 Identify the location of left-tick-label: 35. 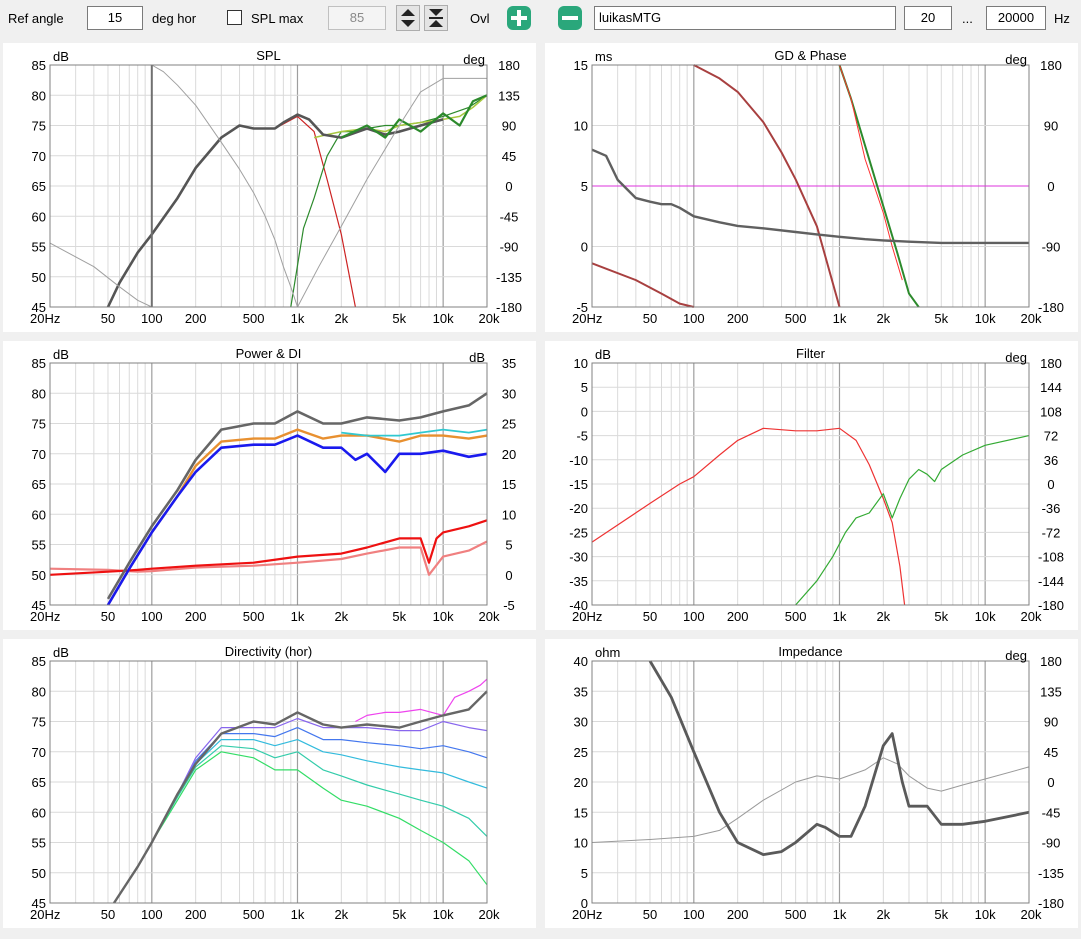
(581, 691).